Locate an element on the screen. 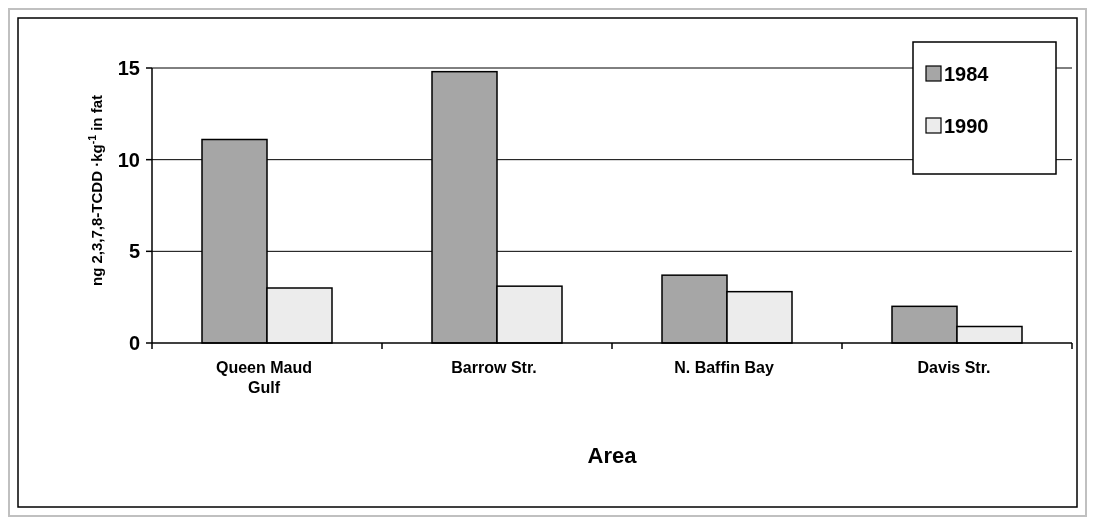  x-axis-title: Area is located at coordinates (612, 455).